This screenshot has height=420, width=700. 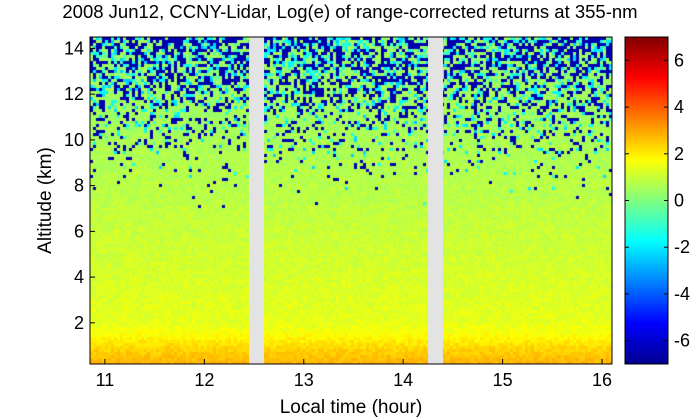 What do you see at coordinates (79, 277) in the screenshot?
I see `y-tick-label: 4` at bounding box center [79, 277].